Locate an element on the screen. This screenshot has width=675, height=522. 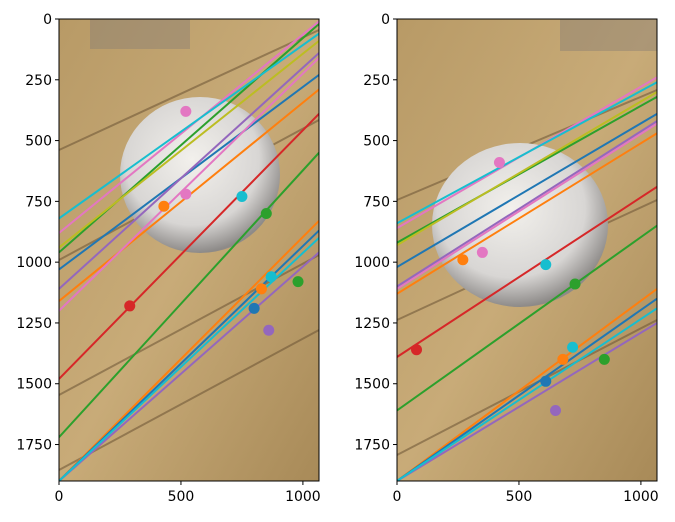
right-y-tick-label: 1250 is located at coordinates (372, 324).